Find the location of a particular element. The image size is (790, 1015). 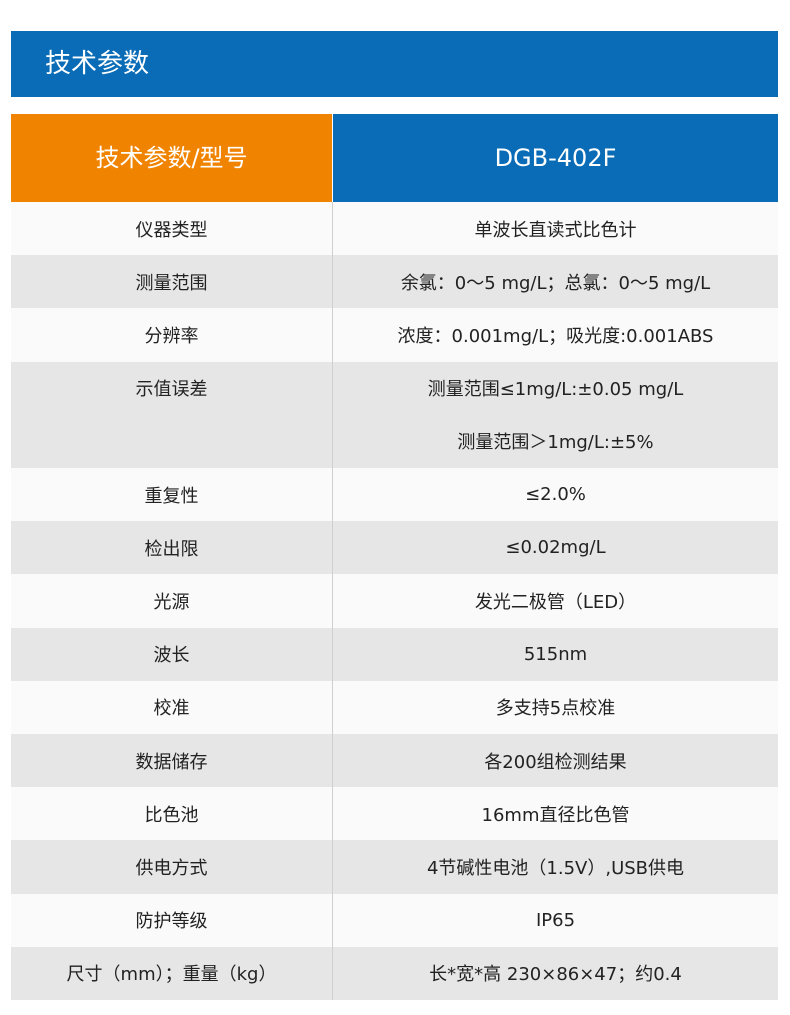

header-cell: DGB-402F is located at coordinates (555, 158).